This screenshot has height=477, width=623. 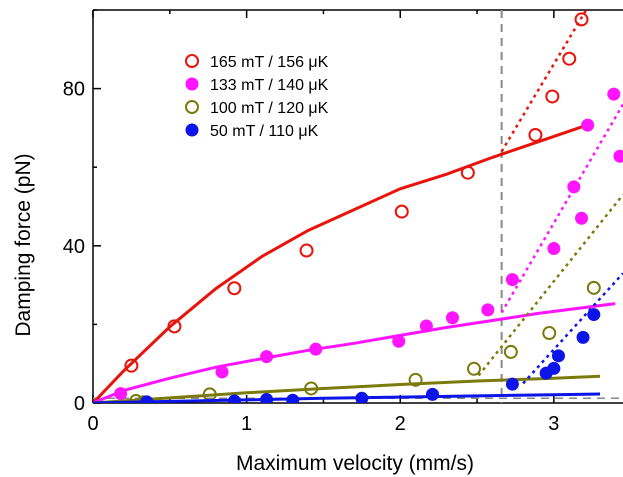 I want to click on x-tick-label: 2, so click(x=400, y=424).